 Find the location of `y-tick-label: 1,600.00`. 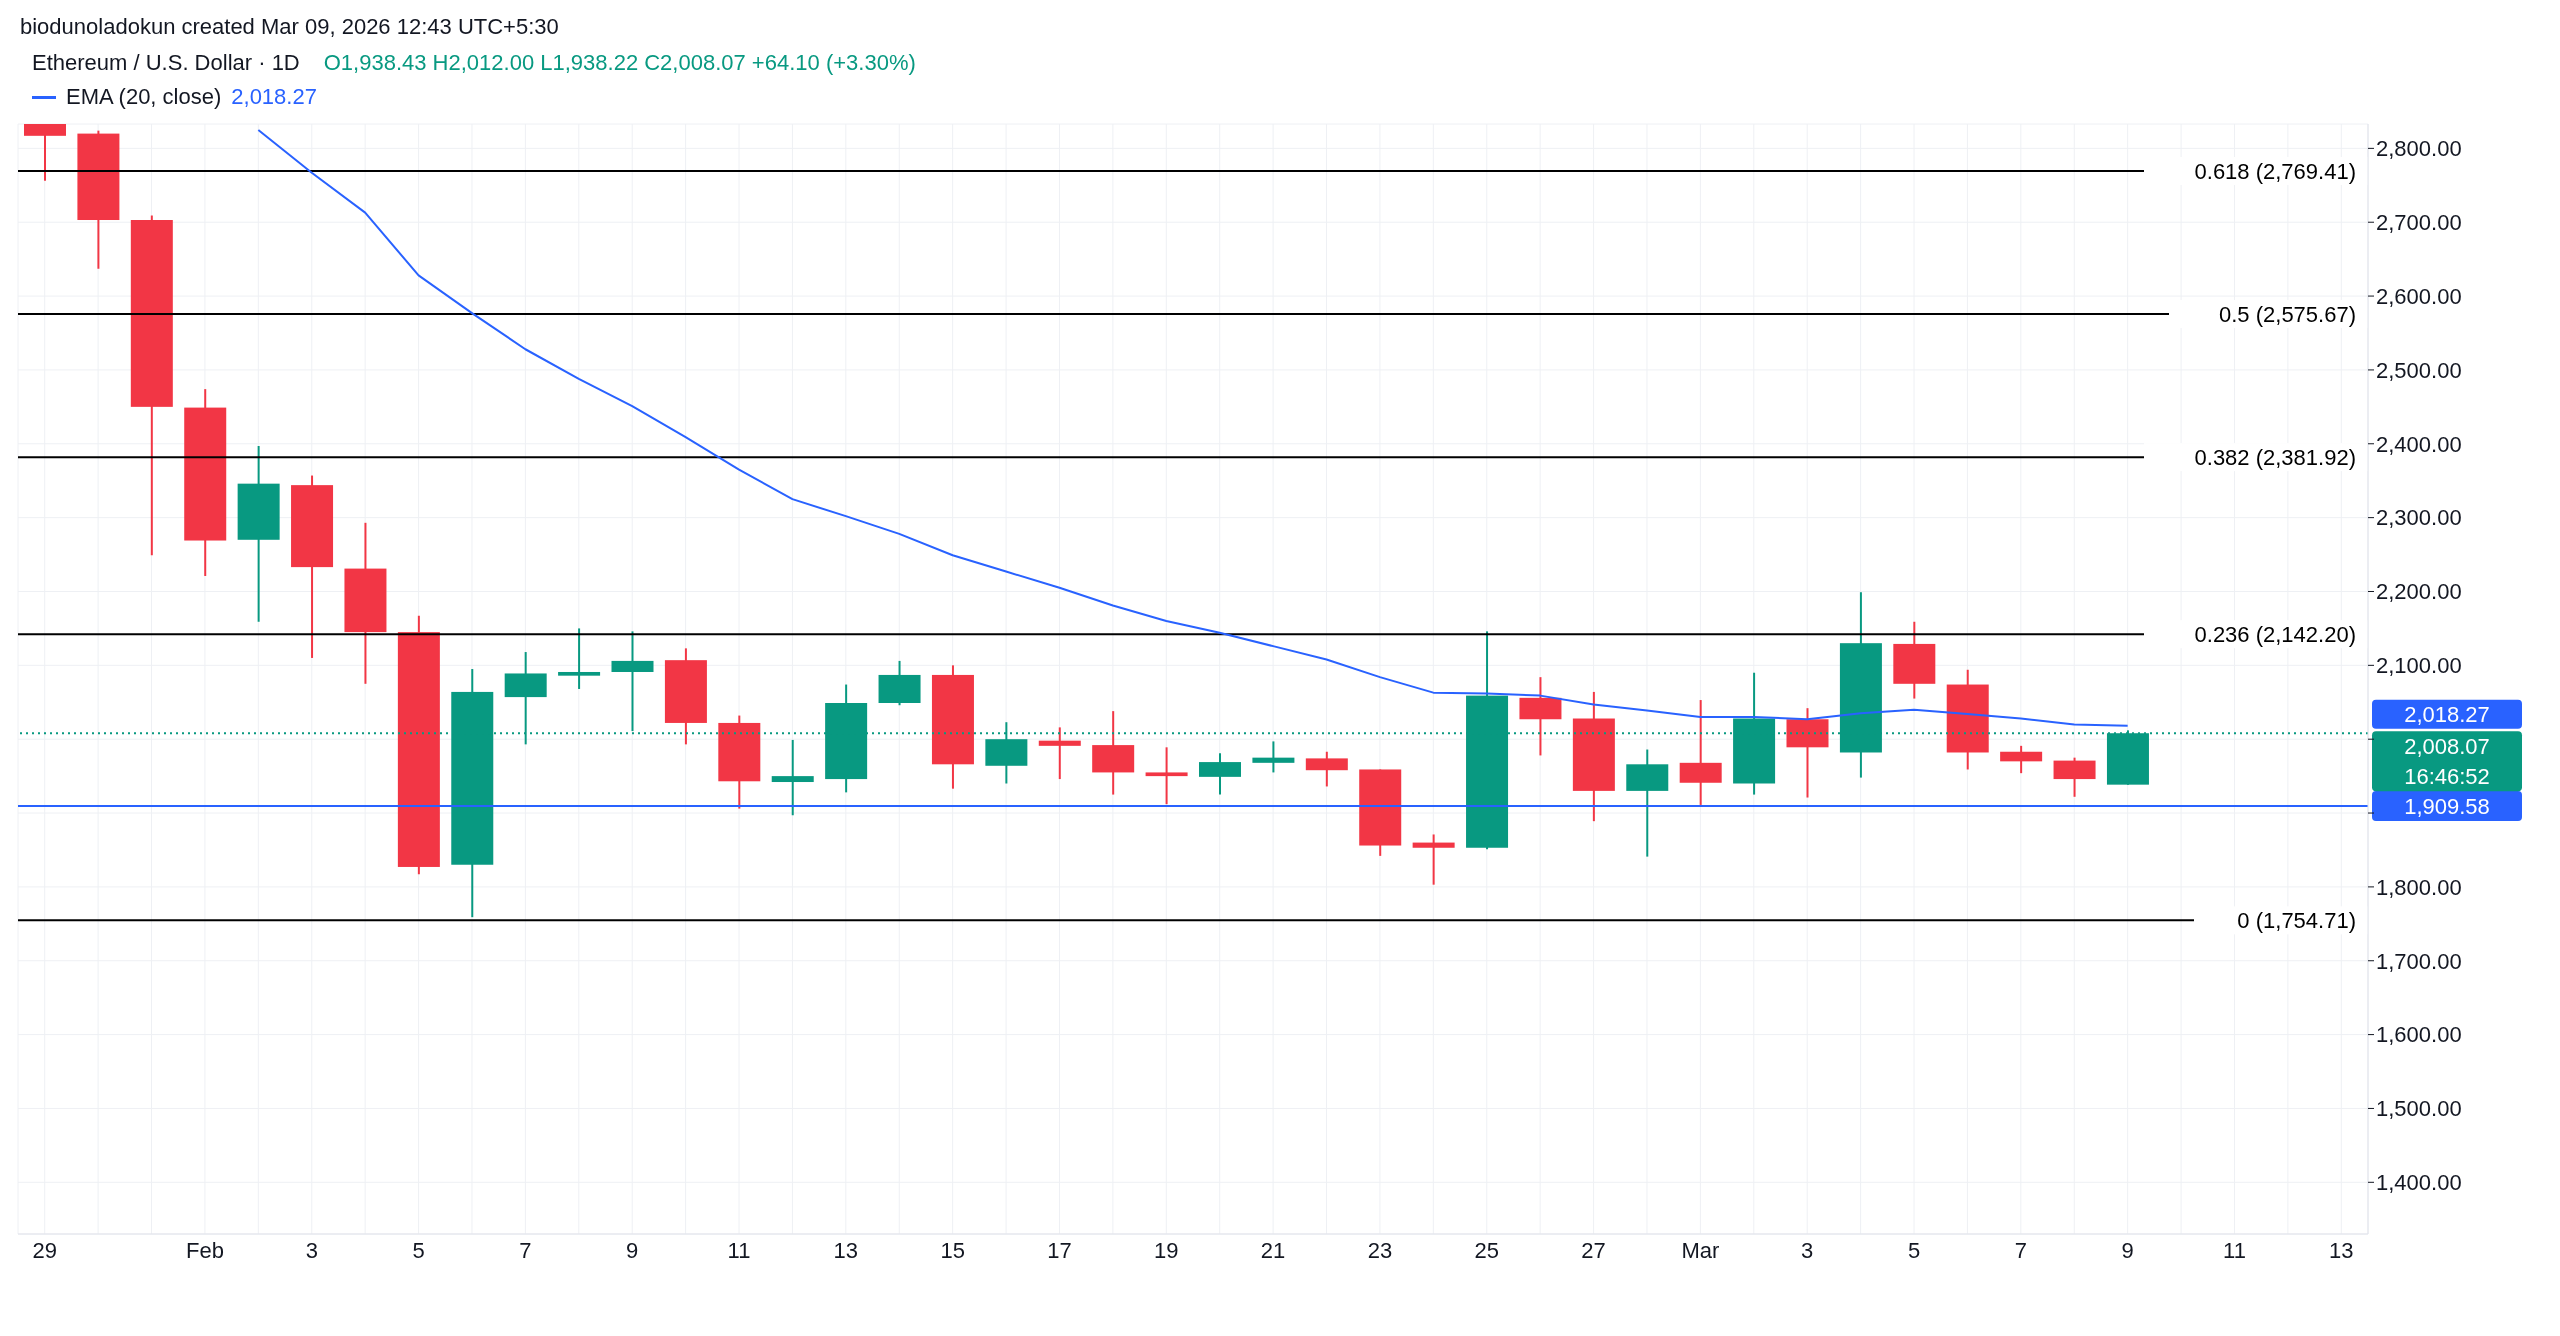

y-tick-label: 1,600.00 is located at coordinates (2419, 1035).